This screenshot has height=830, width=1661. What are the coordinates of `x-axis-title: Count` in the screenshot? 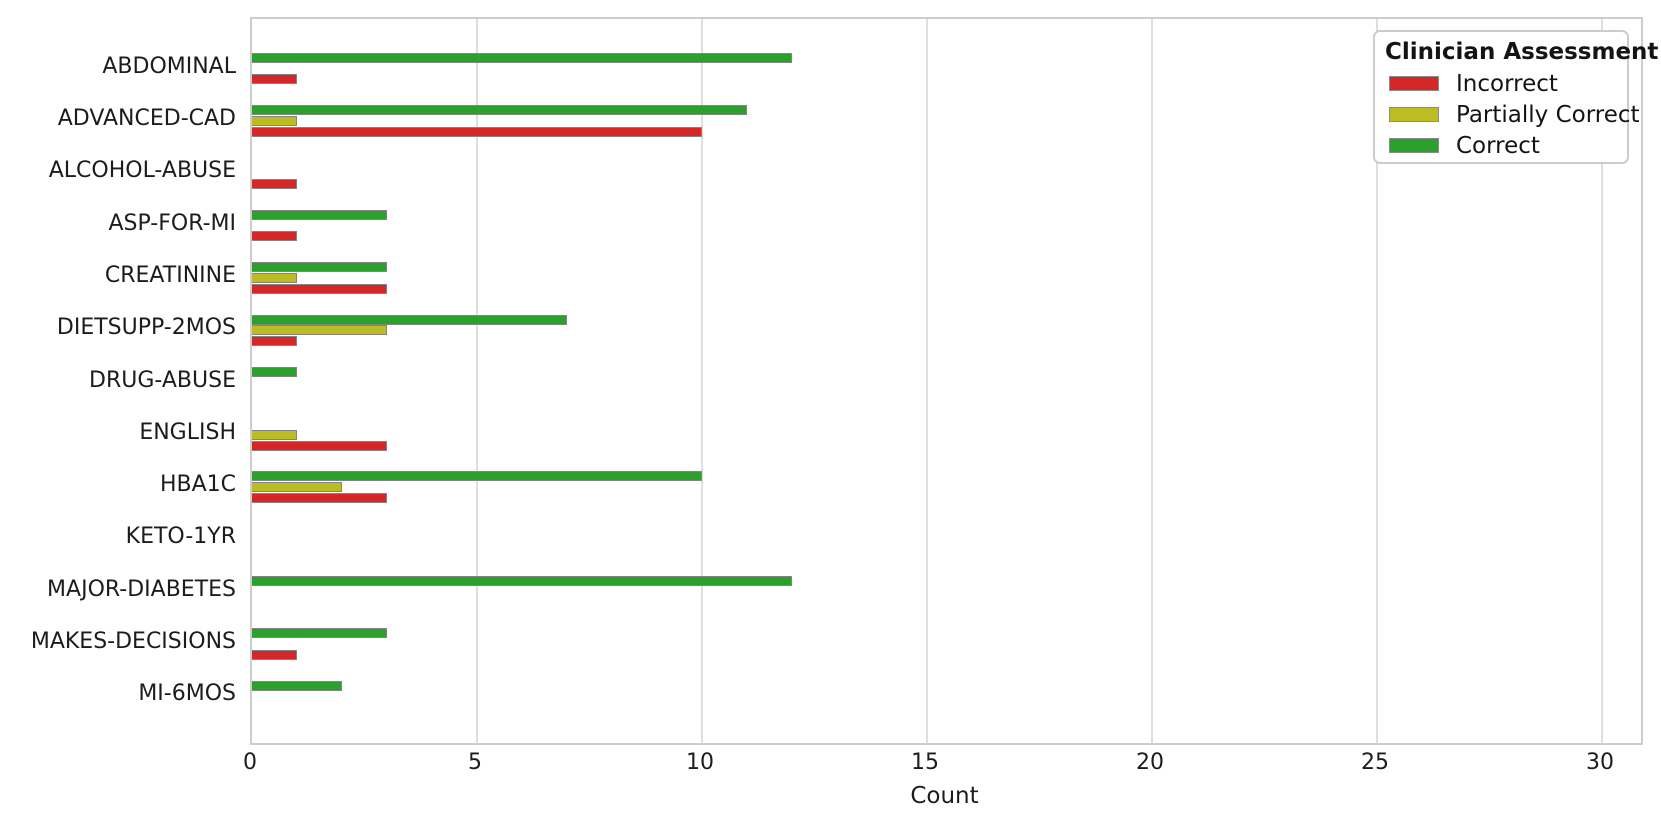 It's located at (944, 796).